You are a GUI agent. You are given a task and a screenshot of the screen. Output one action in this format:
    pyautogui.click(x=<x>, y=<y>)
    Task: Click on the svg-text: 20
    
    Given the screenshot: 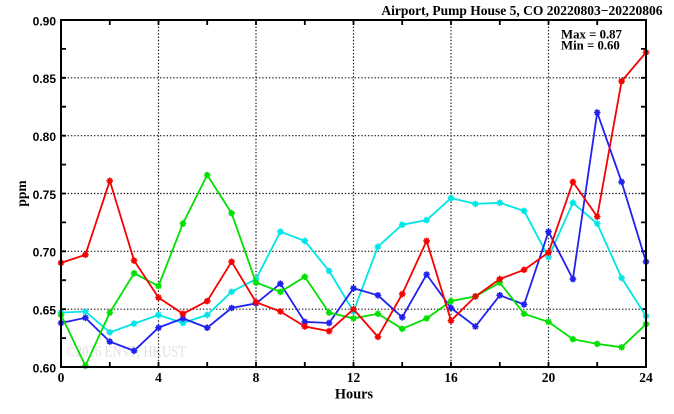 What is the action you would take?
    pyautogui.click(x=549, y=377)
    